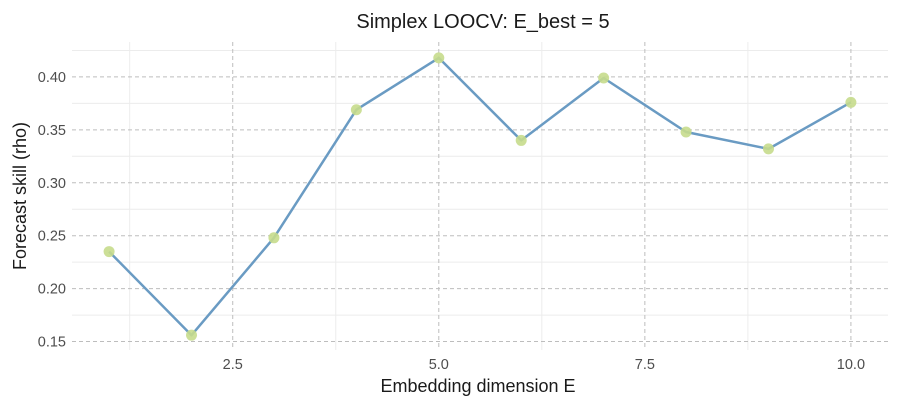  I want to click on y-tick-label: 0.40, so click(52, 78).